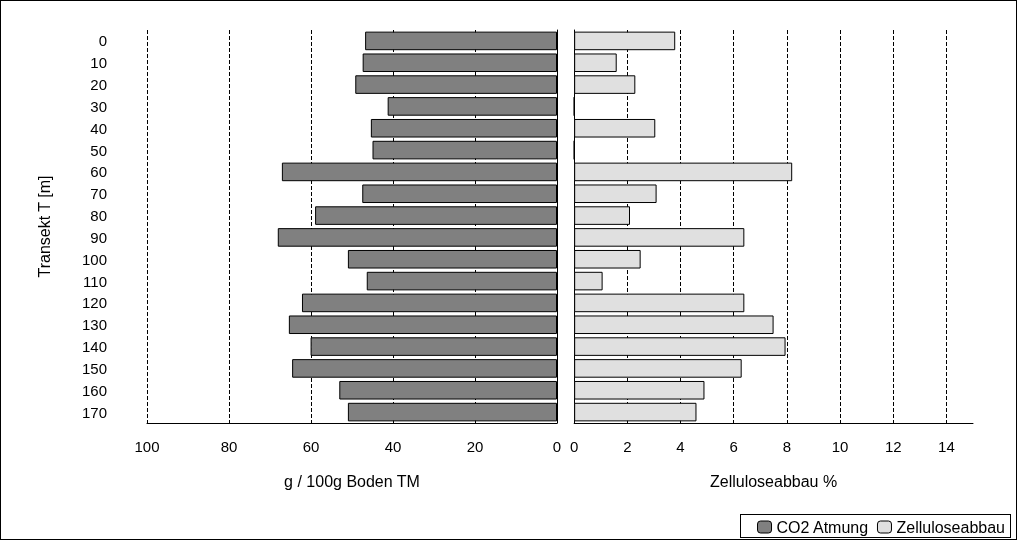  I want to click on y-tick-label: 100, so click(94, 259).